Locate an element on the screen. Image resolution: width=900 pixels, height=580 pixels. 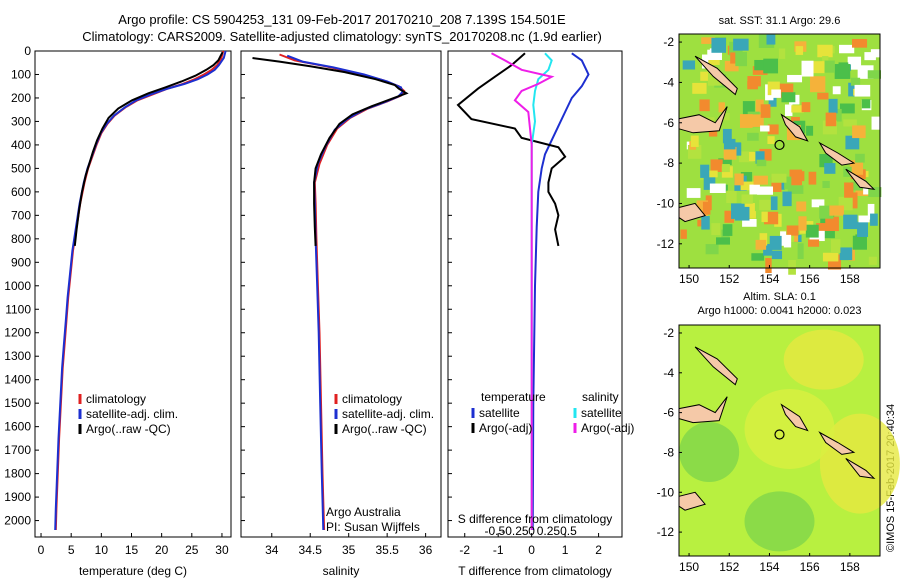
x-tick-label: 34 is located at coordinates (272, 550).